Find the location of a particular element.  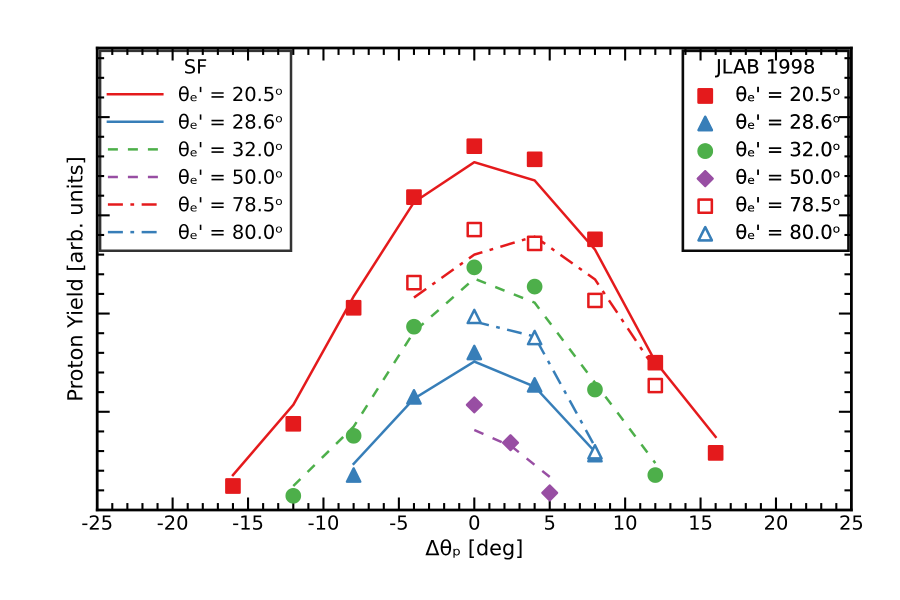

y-axis-title: Proton Yield [arb. units] is located at coordinates (76, 279).